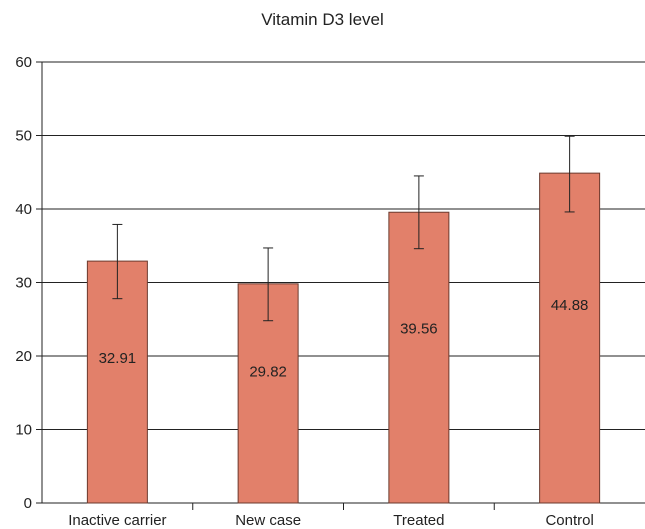  I want to click on data-label-2: 39.56, so click(419, 329).